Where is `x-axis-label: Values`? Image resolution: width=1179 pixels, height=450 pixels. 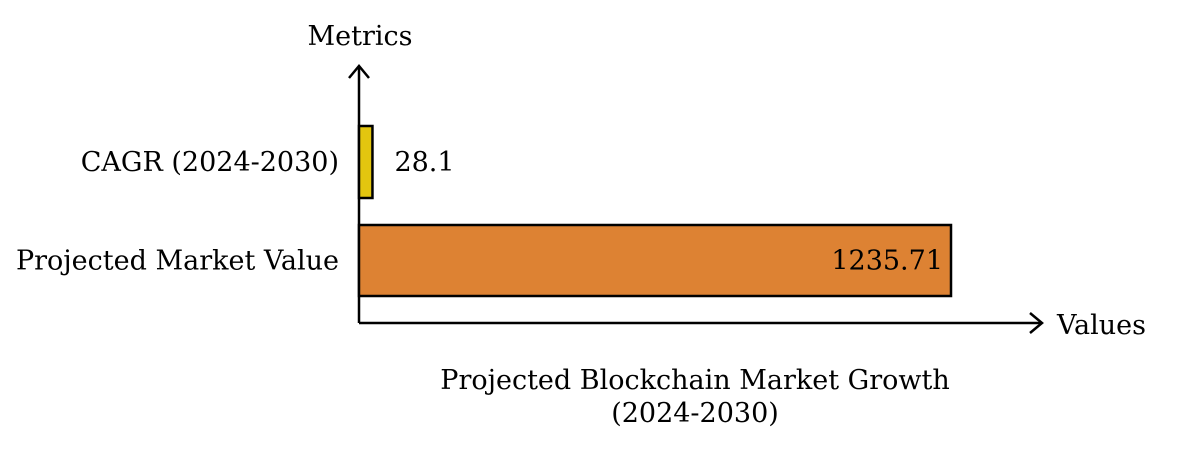 x-axis-label: Values is located at coordinates (1101, 325).